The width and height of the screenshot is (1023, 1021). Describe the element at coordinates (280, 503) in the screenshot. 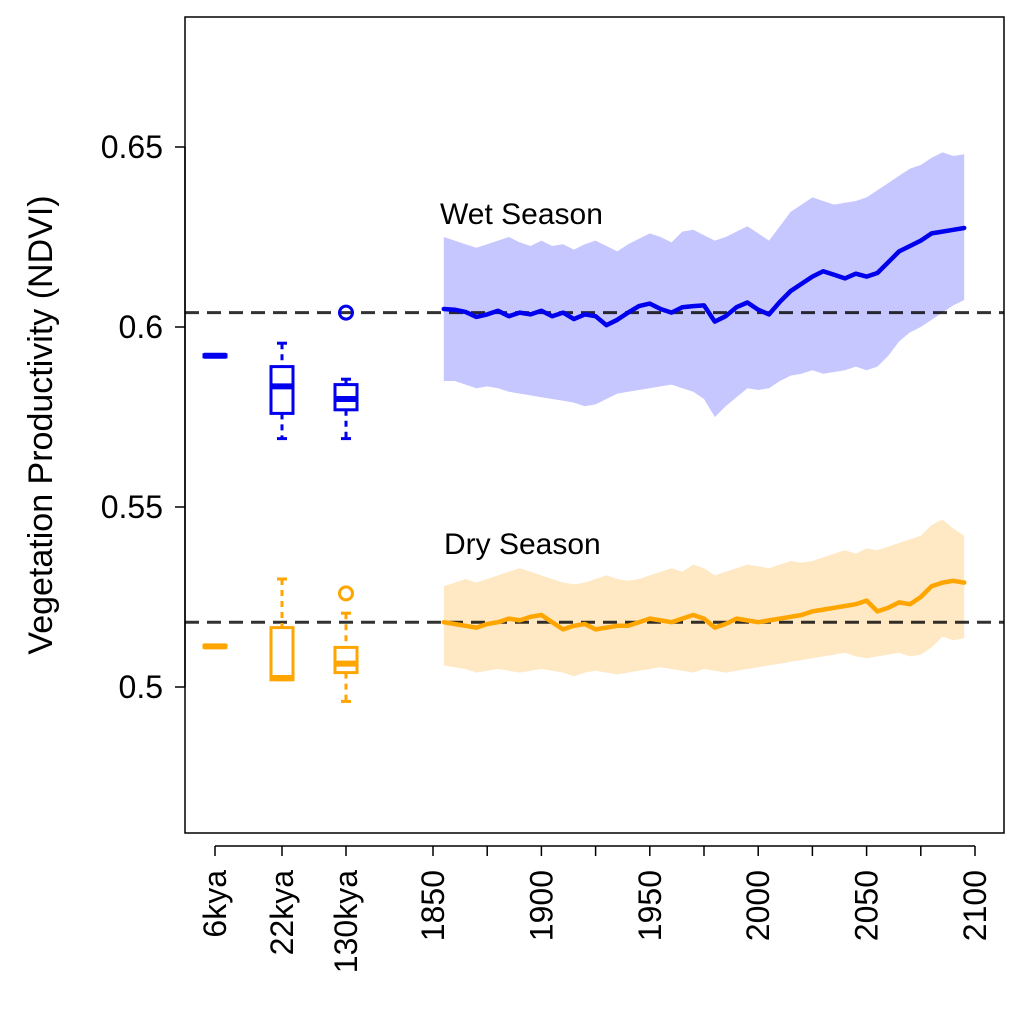

I see `boxplots` at that location.